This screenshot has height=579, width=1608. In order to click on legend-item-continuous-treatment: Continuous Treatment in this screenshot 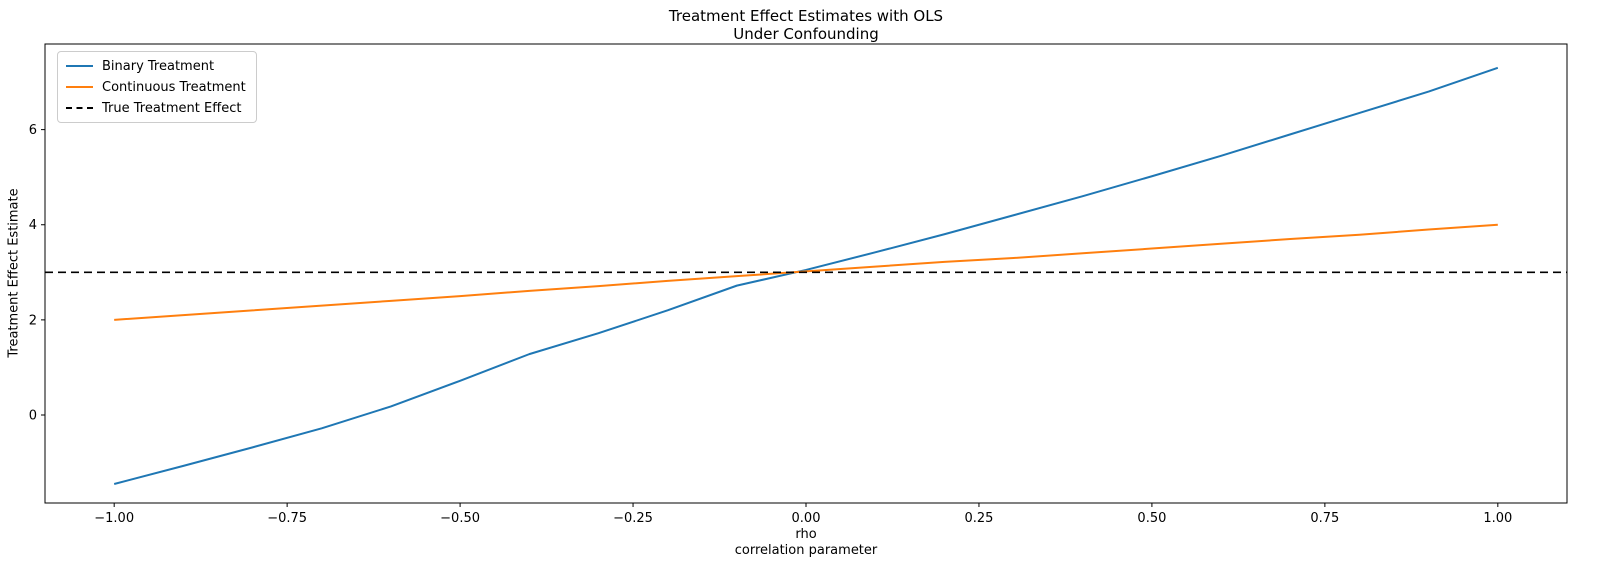, I will do `click(156, 87)`.